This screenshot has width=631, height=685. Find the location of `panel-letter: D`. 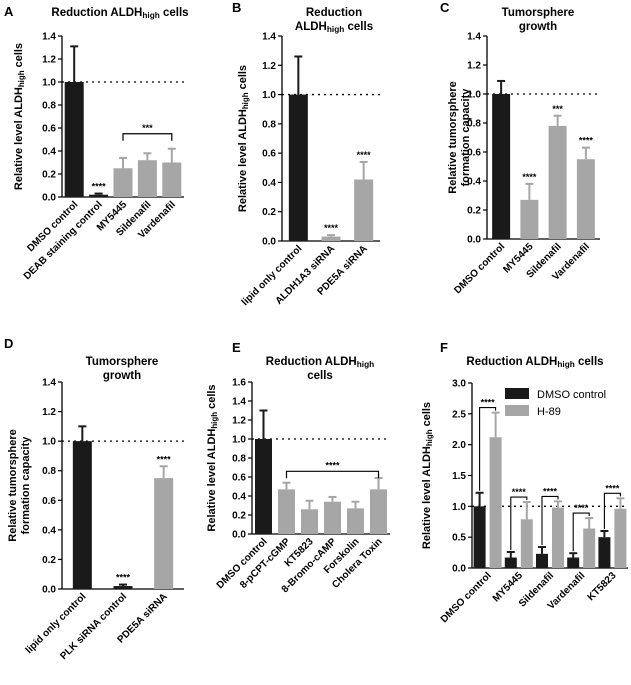

panel-letter: D is located at coordinates (8, 343).